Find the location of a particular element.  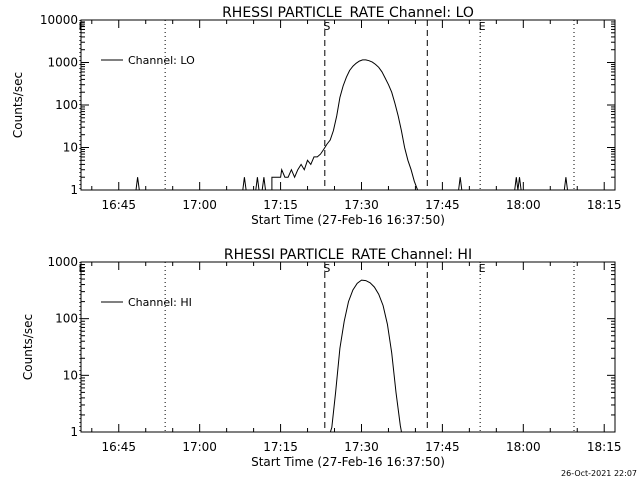

chart-title: RHESSI PARTICLE_RATE Channel: HI is located at coordinates (348, 255).